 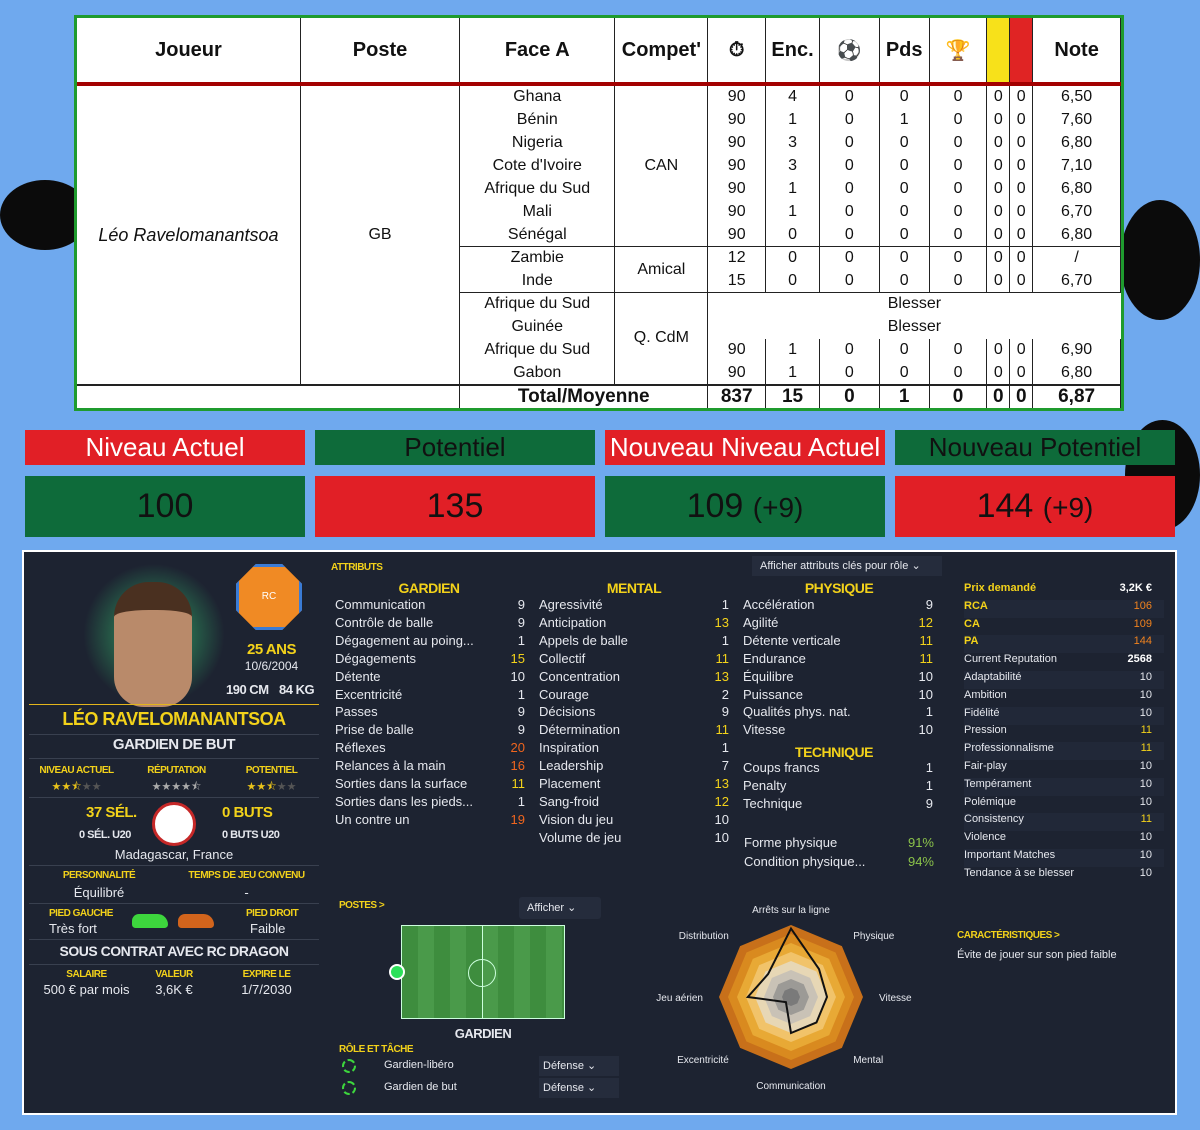 I want to click on goalkeeper-position-marker, so click(x=397, y=972).